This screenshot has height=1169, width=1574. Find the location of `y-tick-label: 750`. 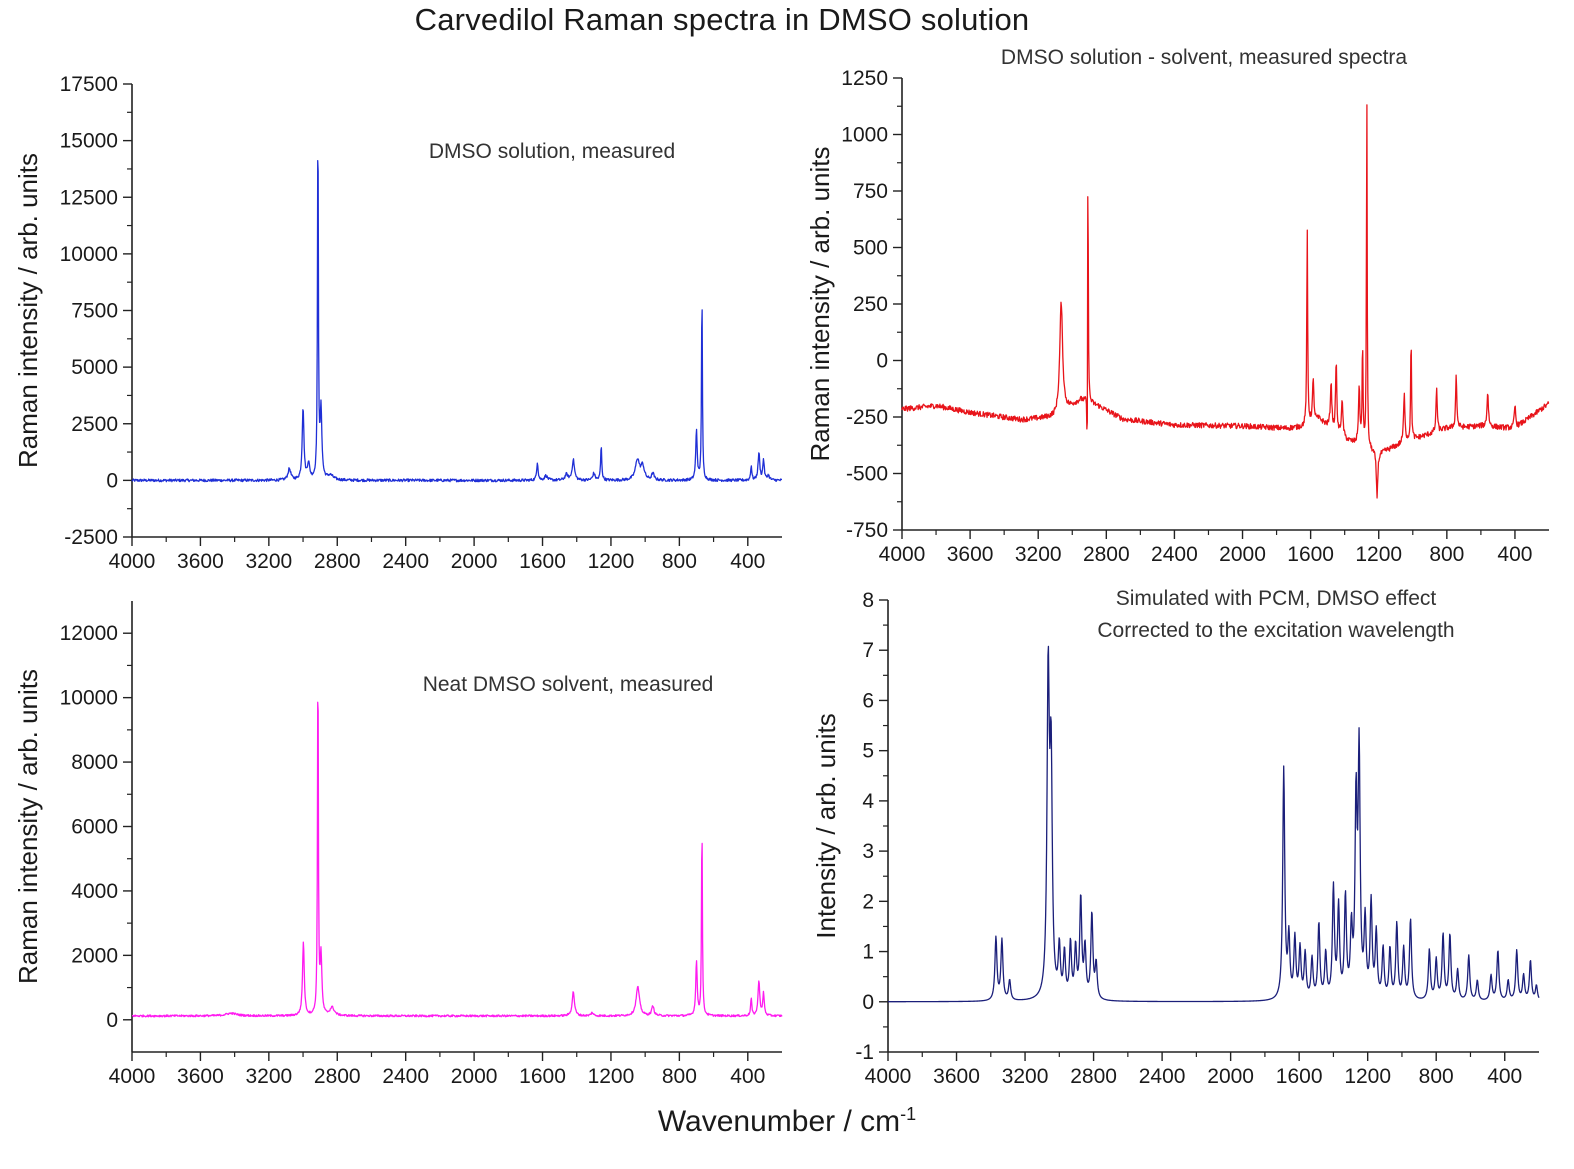

y-tick-label: 750 is located at coordinates (870, 191).